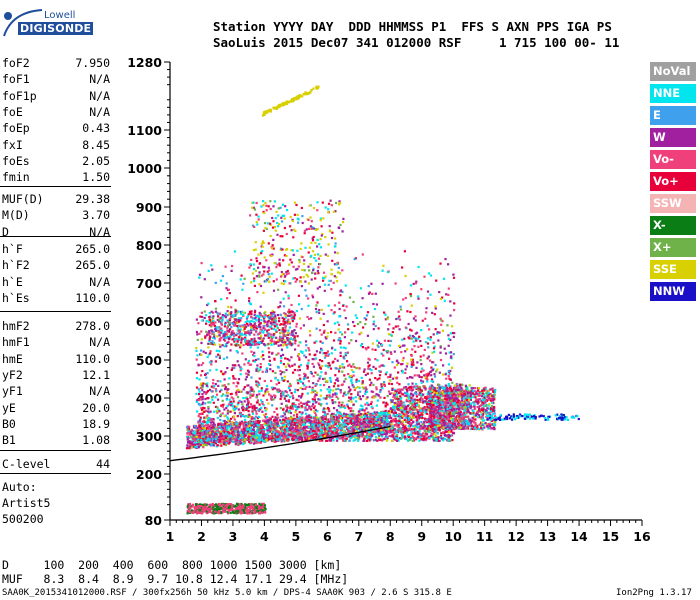 The width and height of the screenshot is (700, 600). I want to click on param-value: N/A, so click(99, 79).